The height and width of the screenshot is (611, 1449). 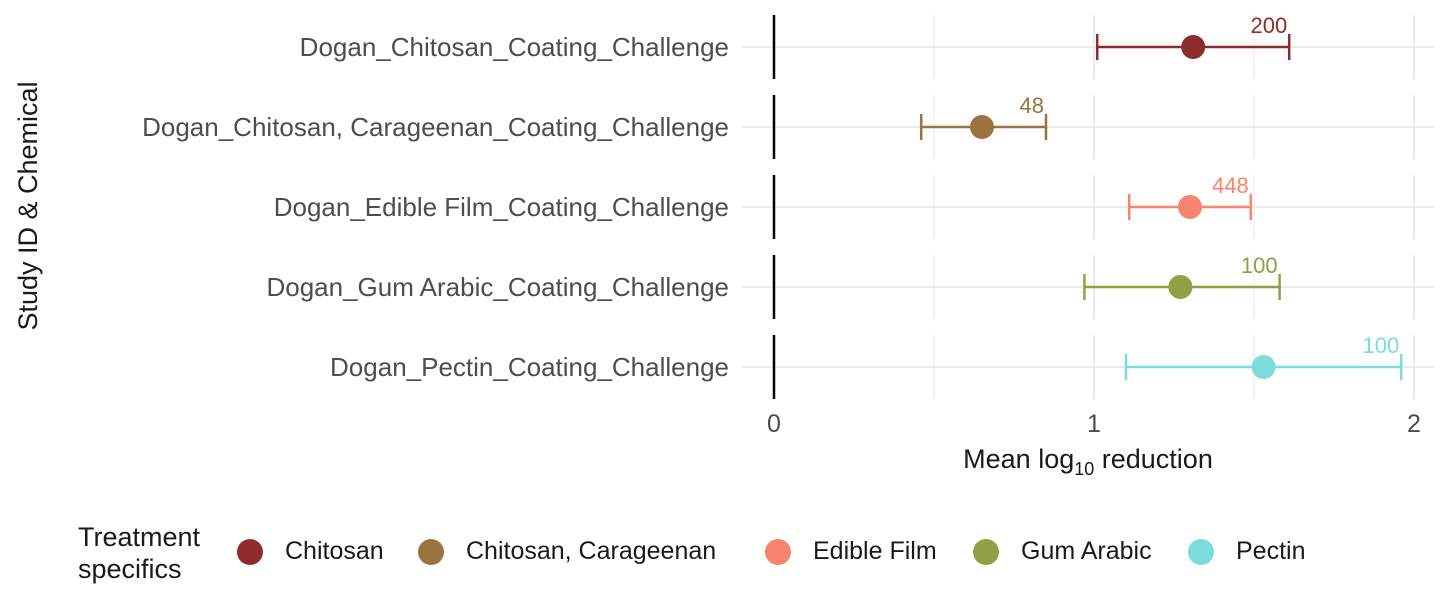 I want to click on x-tick-label-2: 2, so click(x=1414, y=424).